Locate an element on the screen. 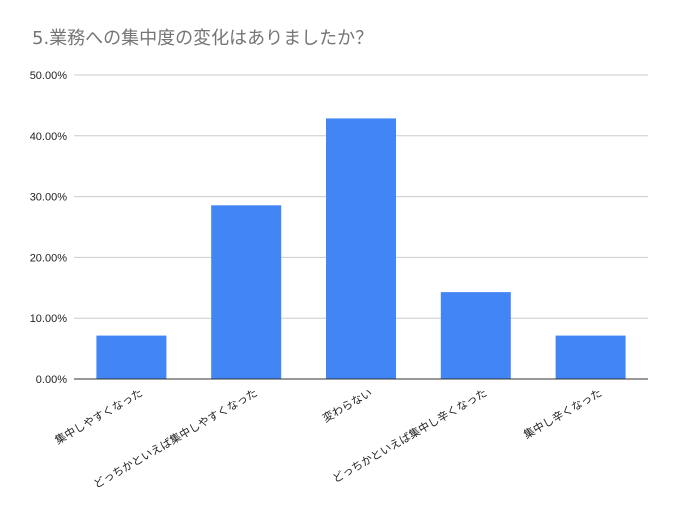 This screenshot has width=674, height=509. x-category-label: 変わらない is located at coordinates (347, 405).